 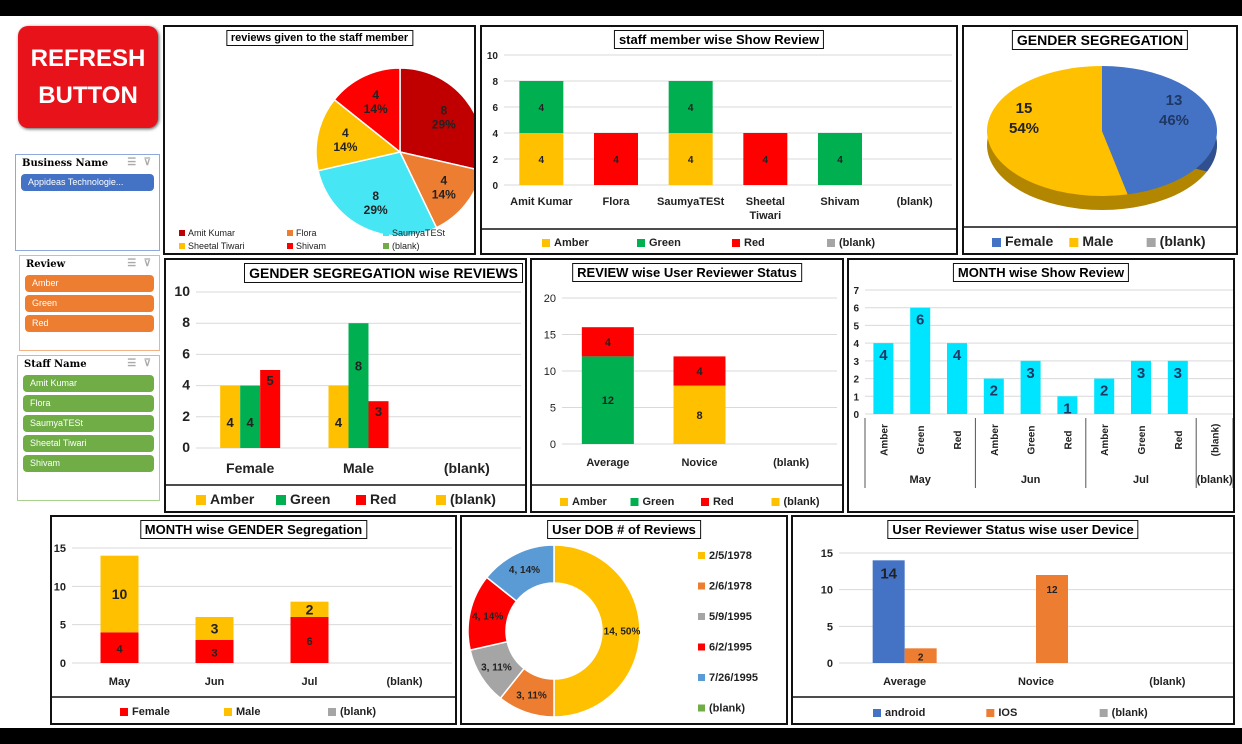 I want to click on pie-slice-7-26-1995, so click(x=520, y=573).